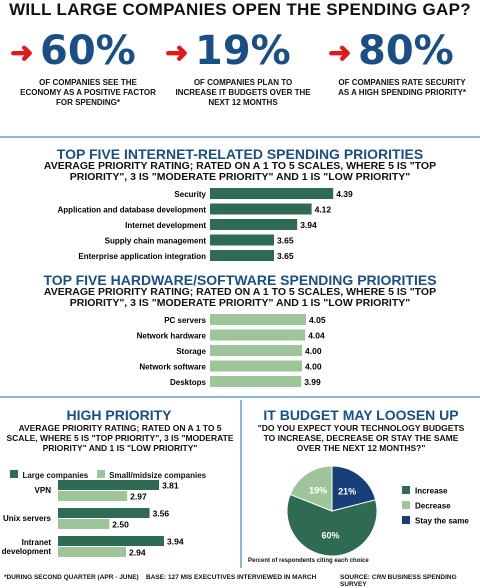 The image size is (480, 588). Describe the element at coordinates (318, 491) in the screenshot. I see `pie-slice-label: 19%` at that location.